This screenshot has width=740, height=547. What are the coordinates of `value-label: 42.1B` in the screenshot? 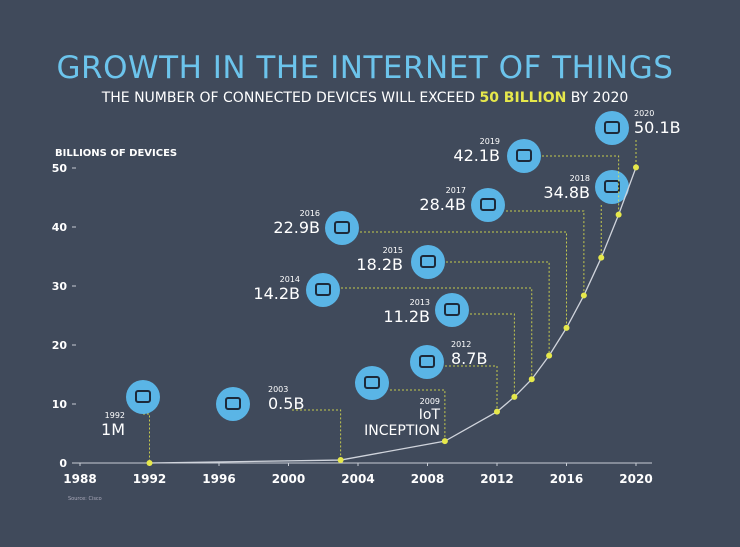 It's located at (476, 155).